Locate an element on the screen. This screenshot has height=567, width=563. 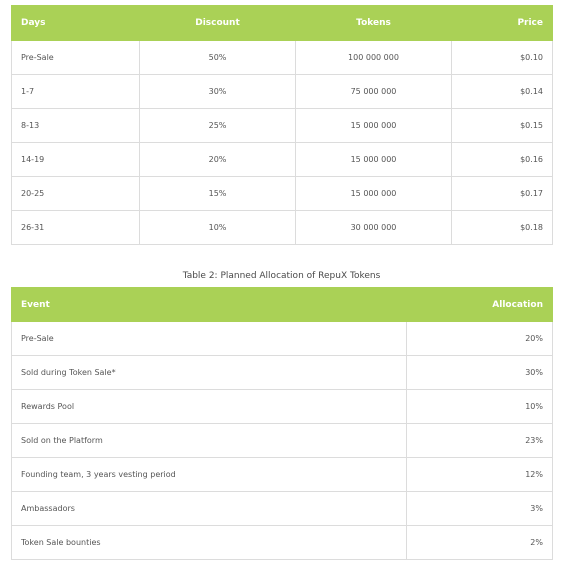
allocation-cell: 30% is located at coordinates (479, 372).